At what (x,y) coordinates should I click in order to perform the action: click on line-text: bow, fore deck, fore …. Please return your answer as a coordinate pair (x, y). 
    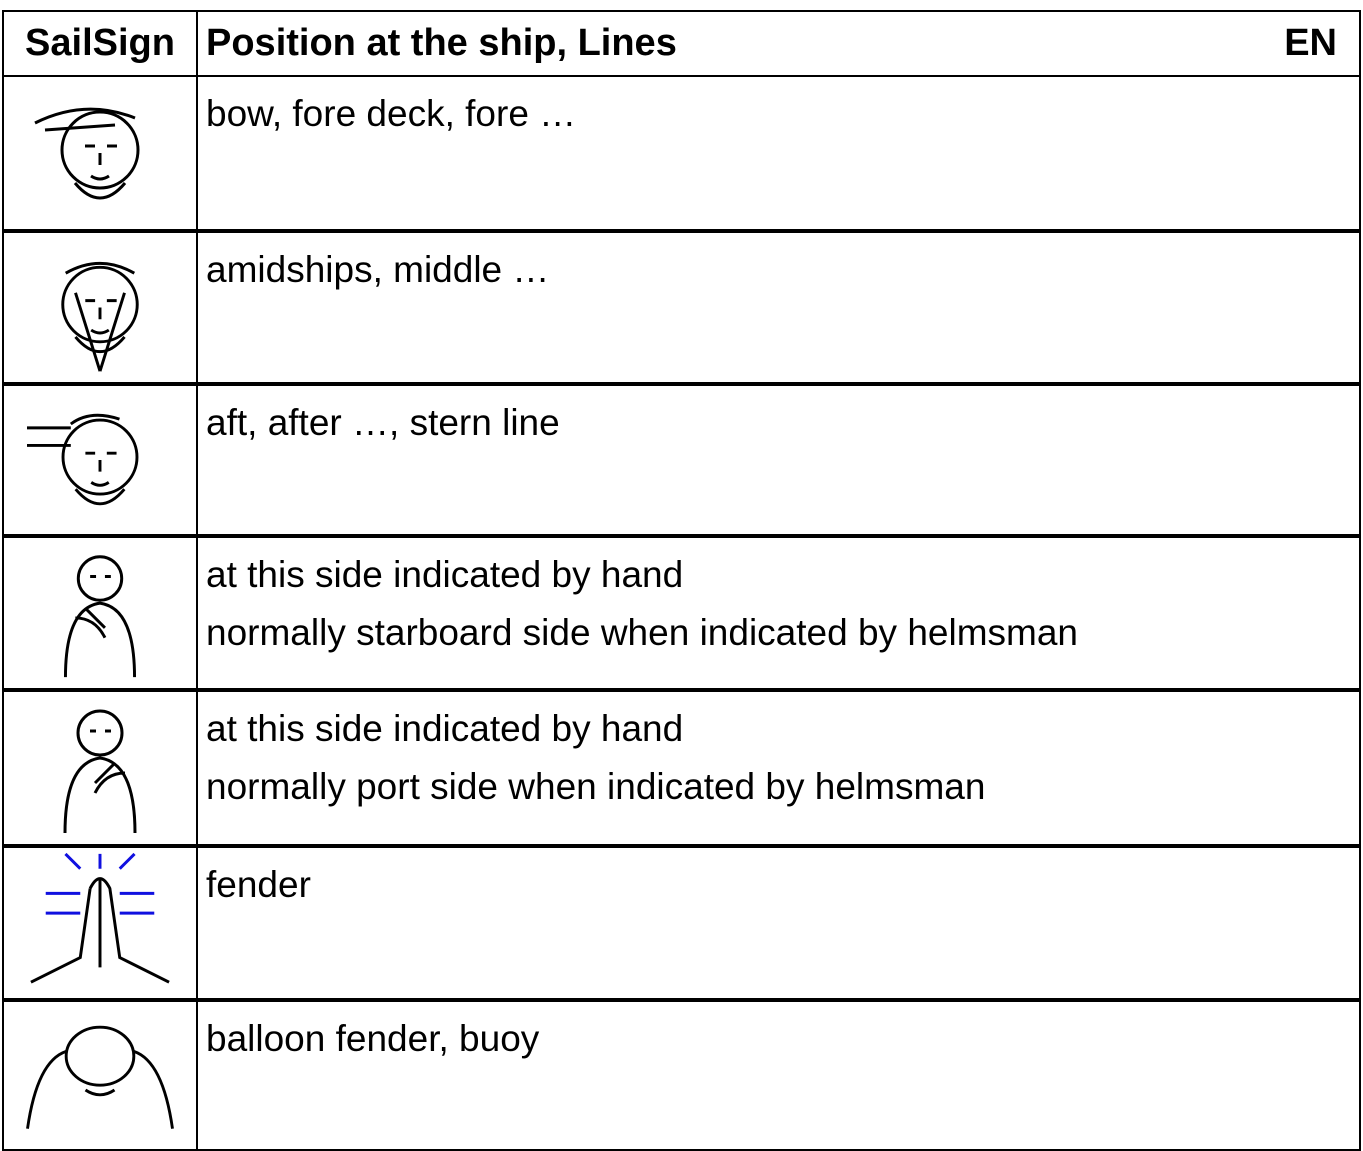
    Looking at the image, I should click on (391, 113).